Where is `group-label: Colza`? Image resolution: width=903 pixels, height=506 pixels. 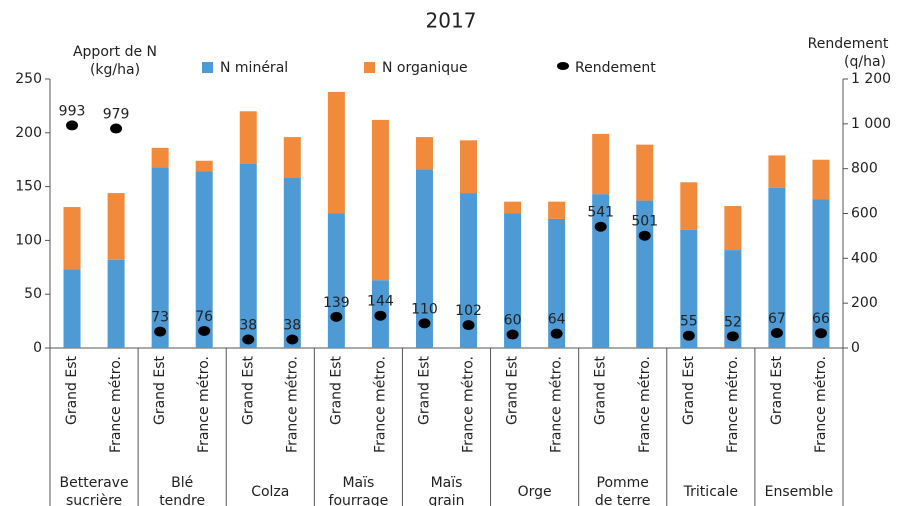
group-label: Colza is located at coordinates (270, 492).